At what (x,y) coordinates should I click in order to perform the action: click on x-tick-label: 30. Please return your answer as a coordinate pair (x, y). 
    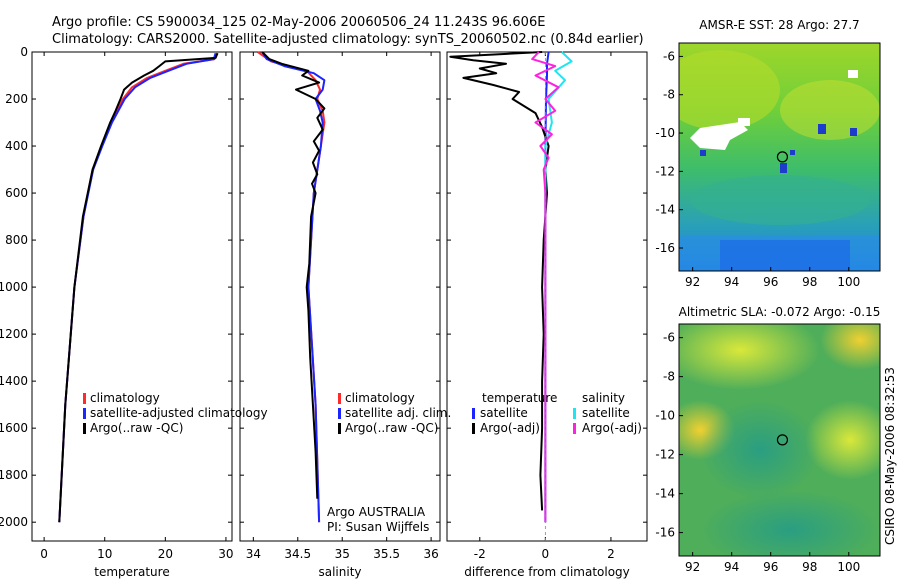
    Looking at the image, I should click on (225, 554).